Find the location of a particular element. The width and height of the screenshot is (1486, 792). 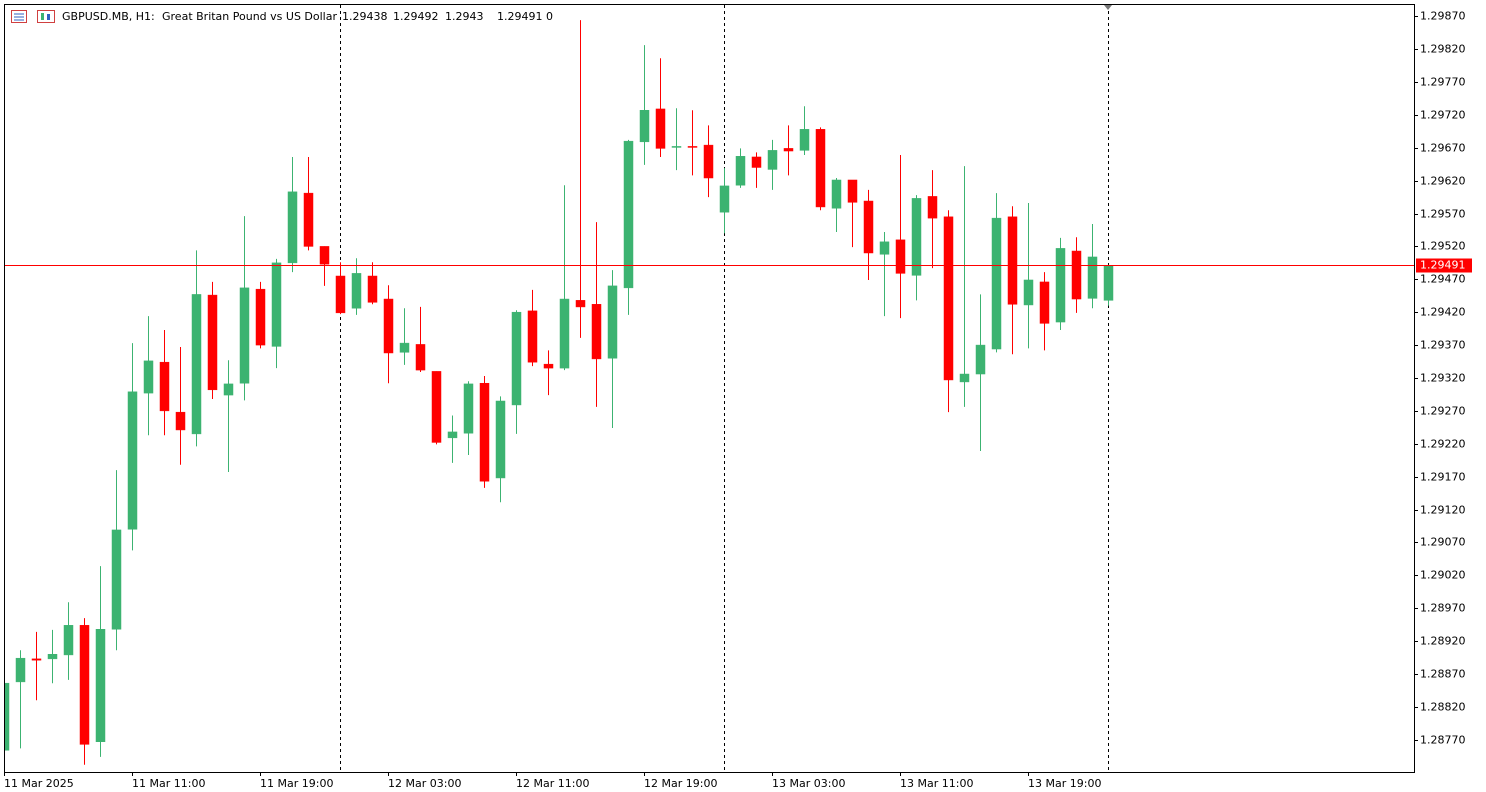

symbol: GBPUSD.MB, H1: is located at coordinates (108, 16).